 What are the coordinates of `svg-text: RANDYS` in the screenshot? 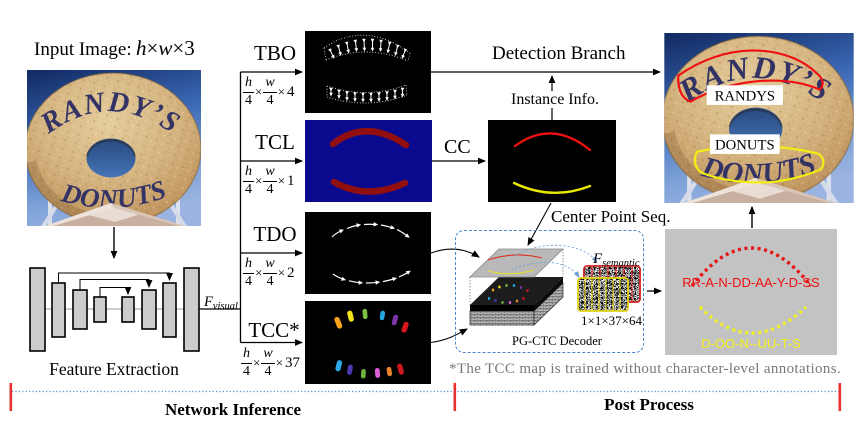 It's located at (745, 97).